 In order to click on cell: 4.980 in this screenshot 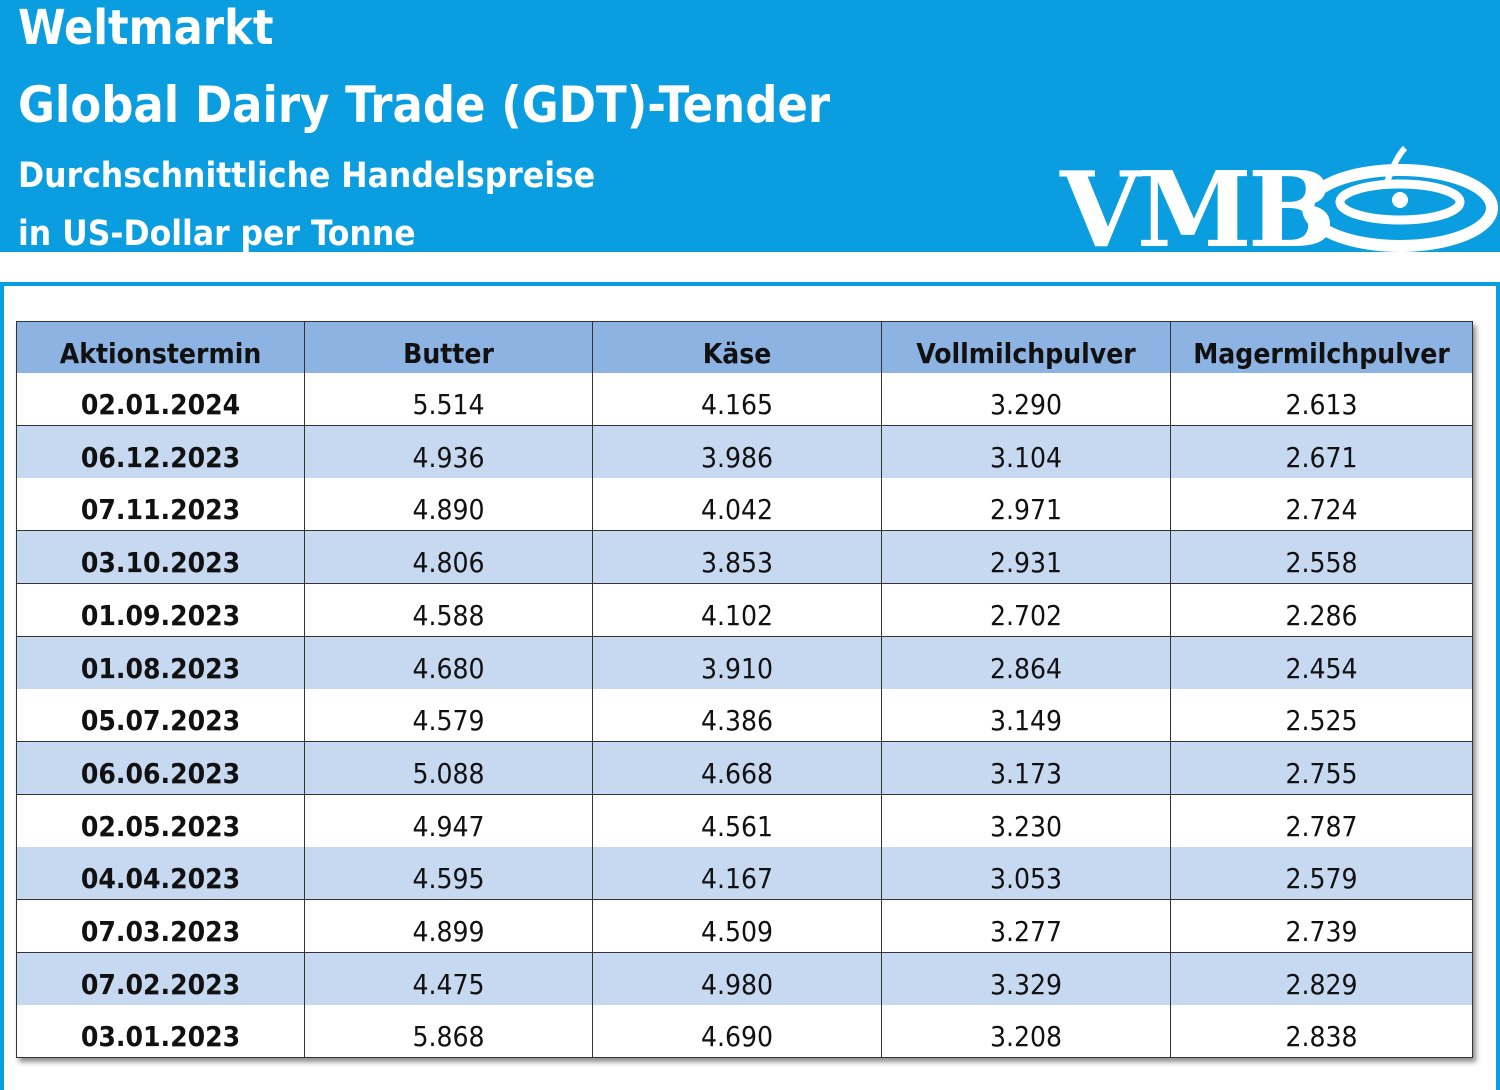, I will do `click(737, 979)`.